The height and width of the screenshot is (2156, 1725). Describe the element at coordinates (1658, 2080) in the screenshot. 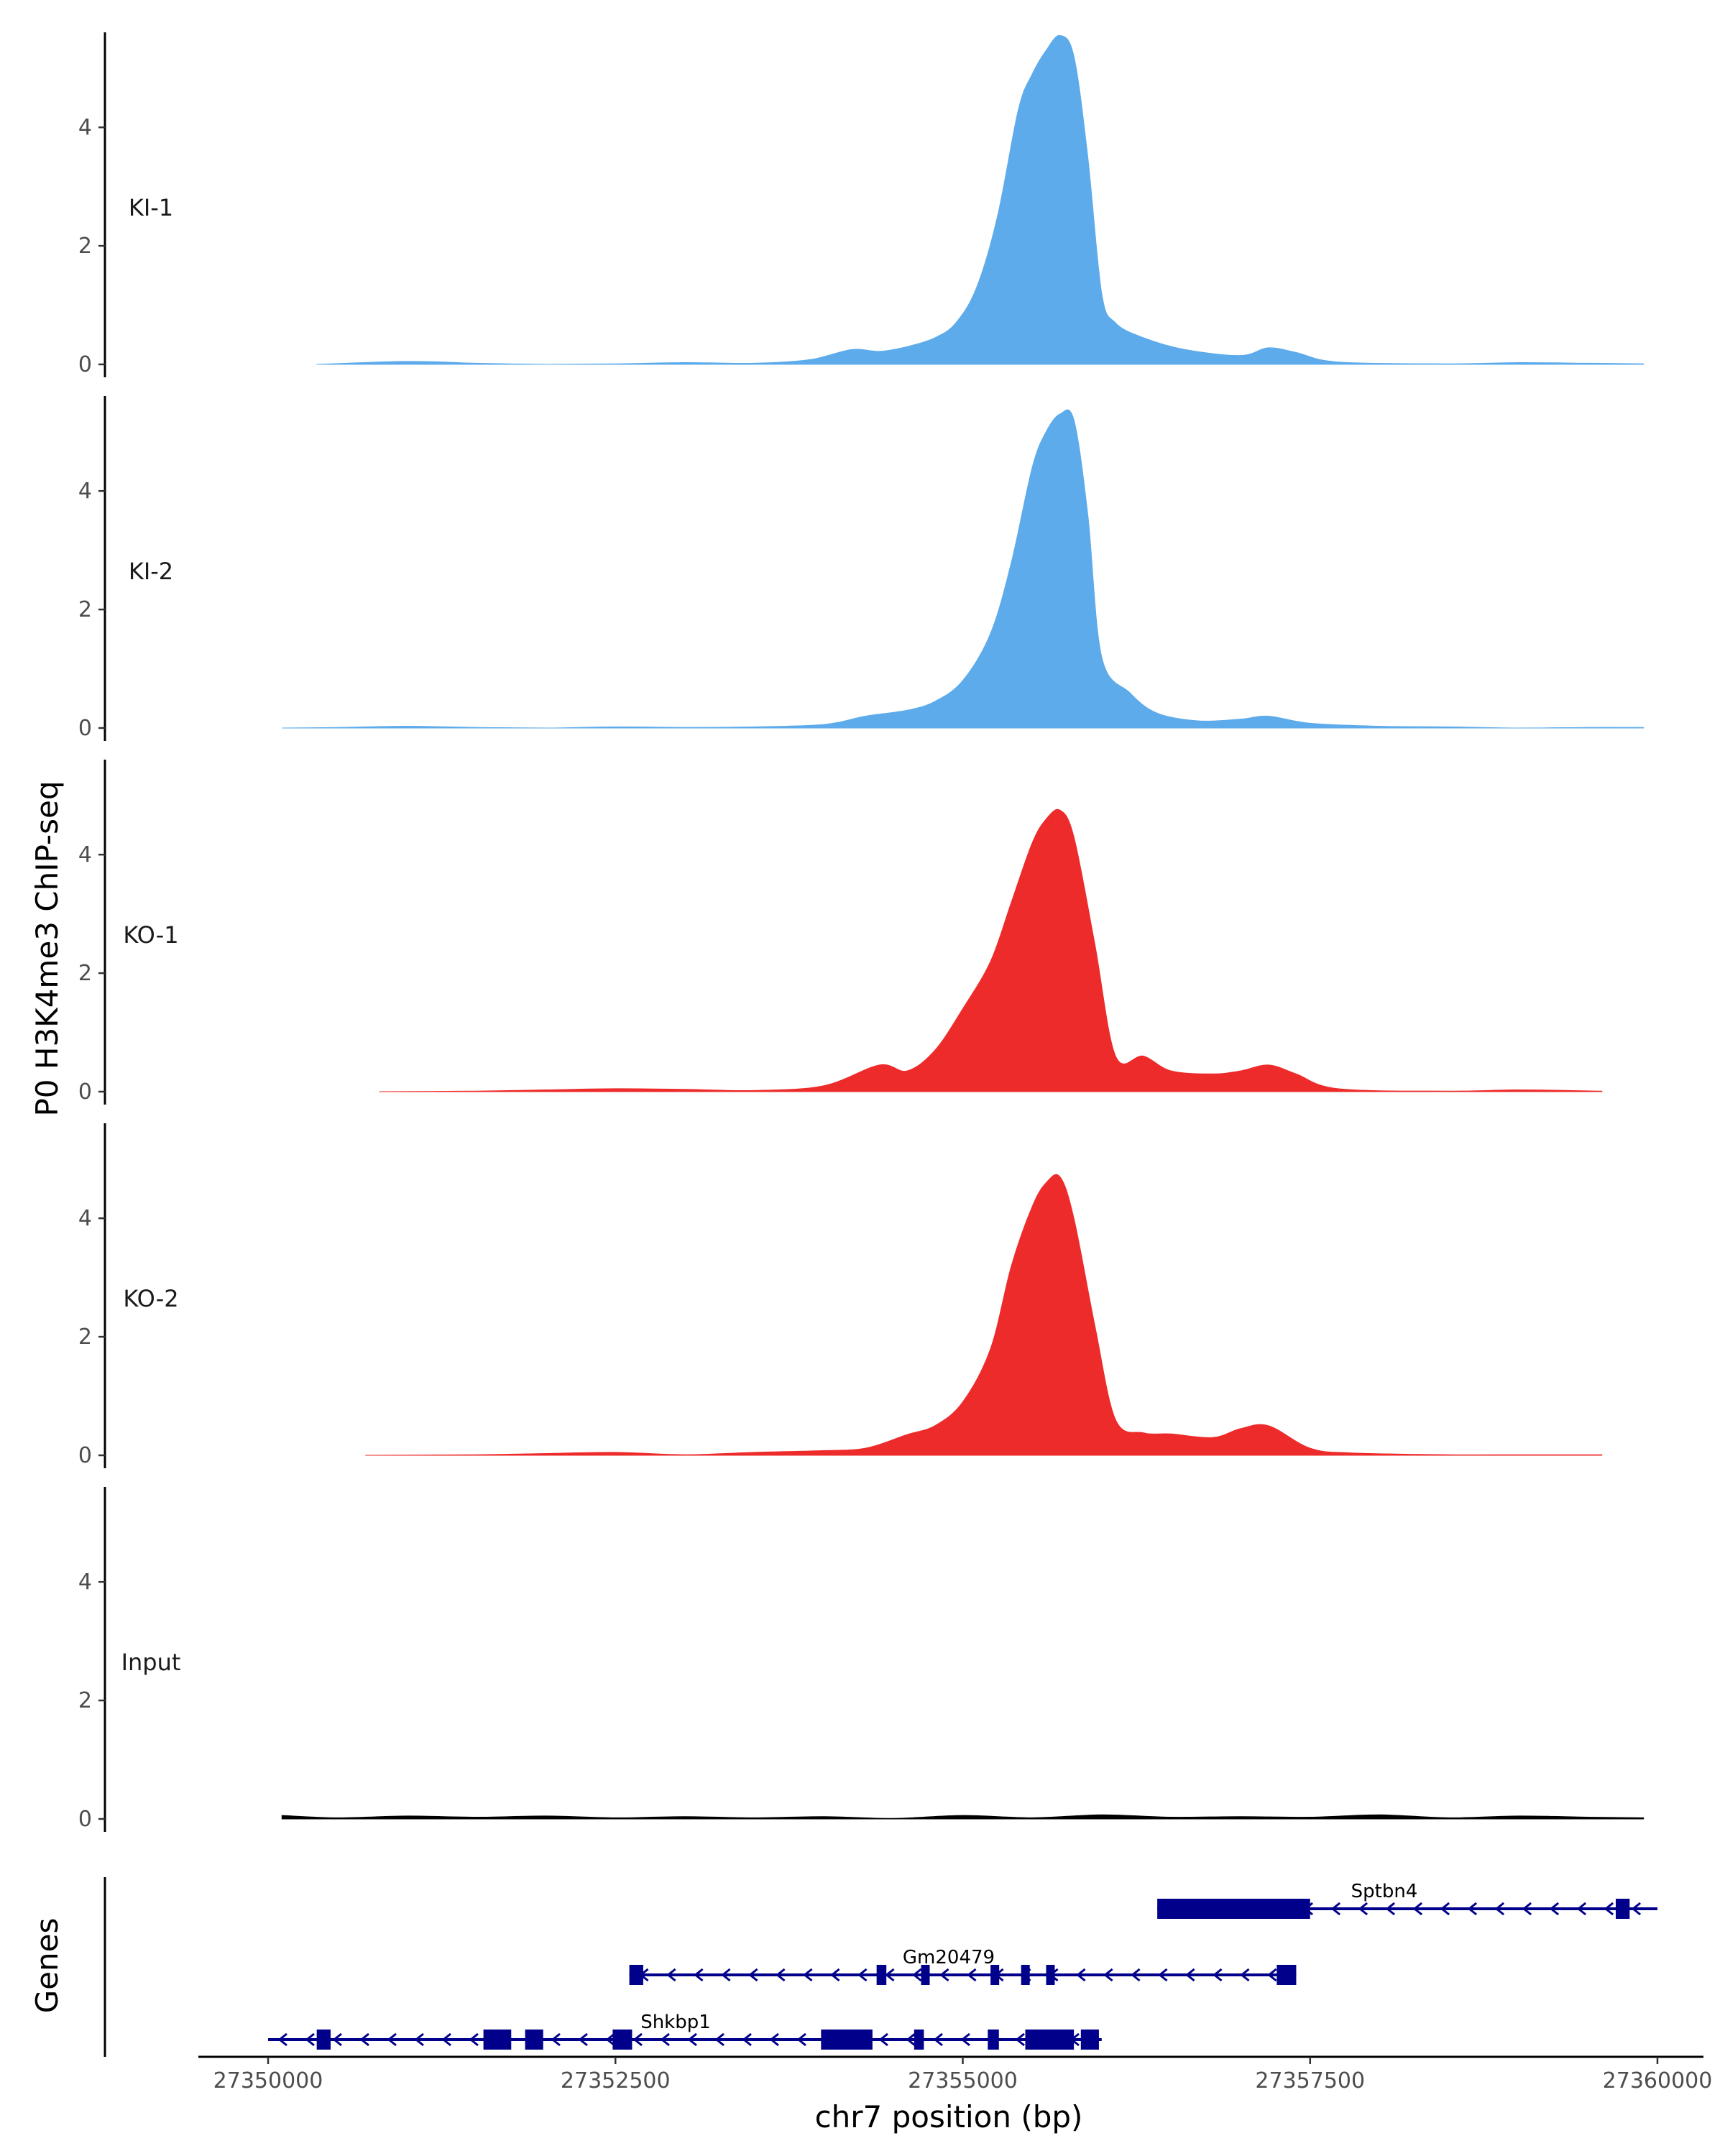

I see `x-tick-label: 27360000` at that location.